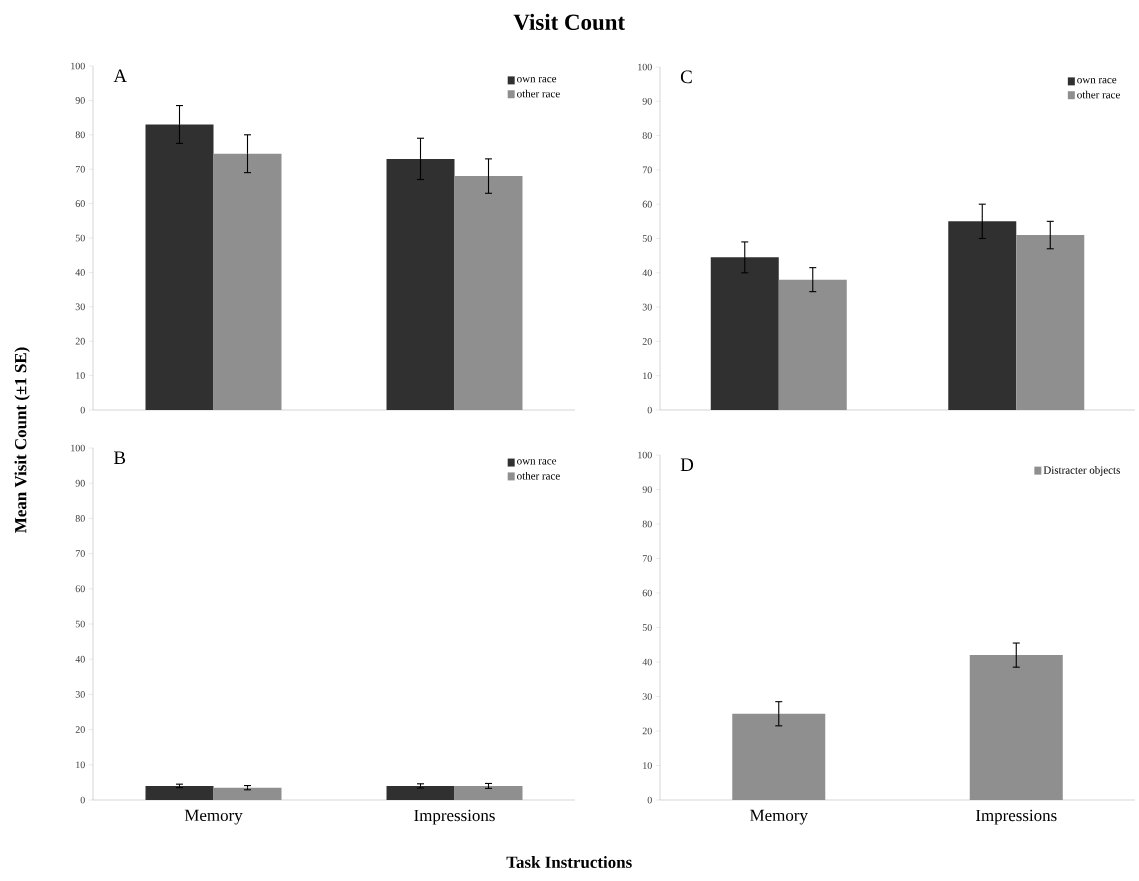 This screenshot has height=881, width=1139. I want to click on chart-title: Visit Count, so click(569, 22).